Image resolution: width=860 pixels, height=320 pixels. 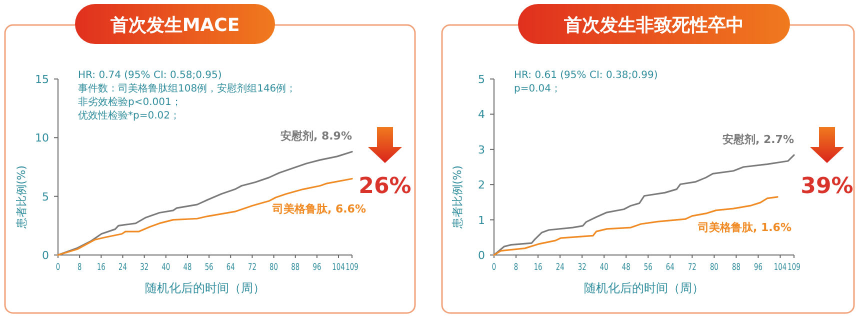 What do you see at coordinates (316, 136) in the screenshot?
I see `series-label: 安慰剂, 8.9%` at bounding box center [316, 136].